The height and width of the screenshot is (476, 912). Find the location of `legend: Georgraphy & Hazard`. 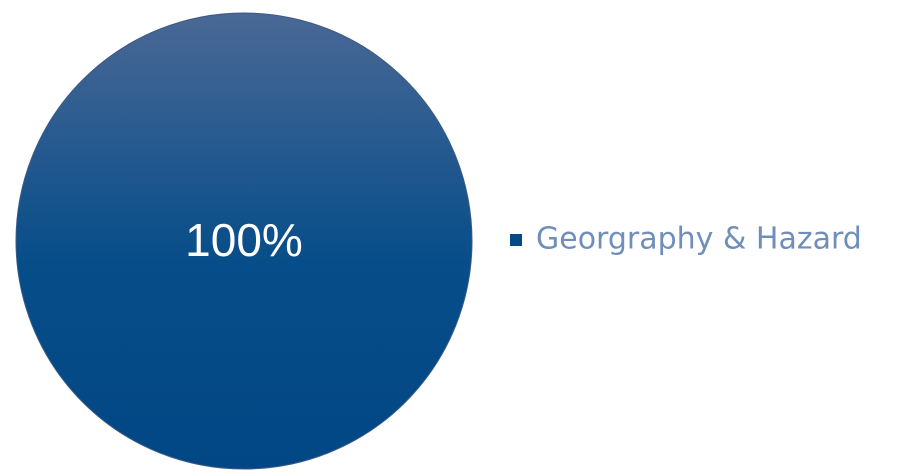

legend: Georgraphy & Hazard is located at coordinates (686, 239).